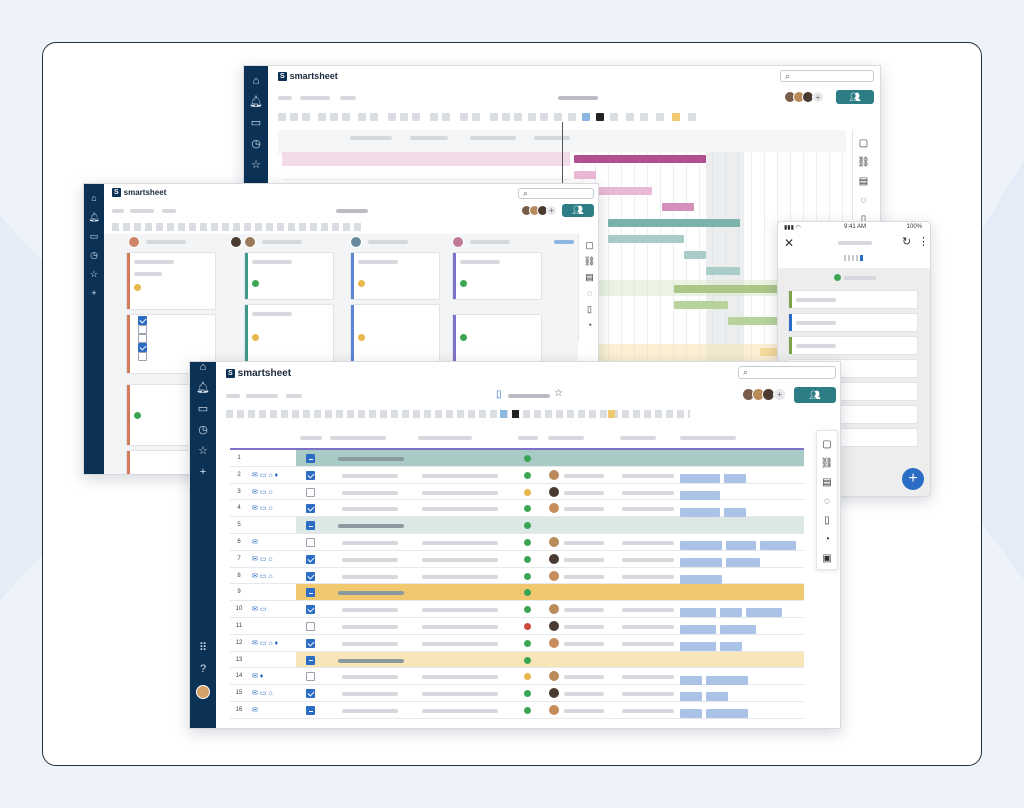  Describe the element at coordinates (517, 542) in the screenshot. I see `table-row: 6 ✉` at that location.